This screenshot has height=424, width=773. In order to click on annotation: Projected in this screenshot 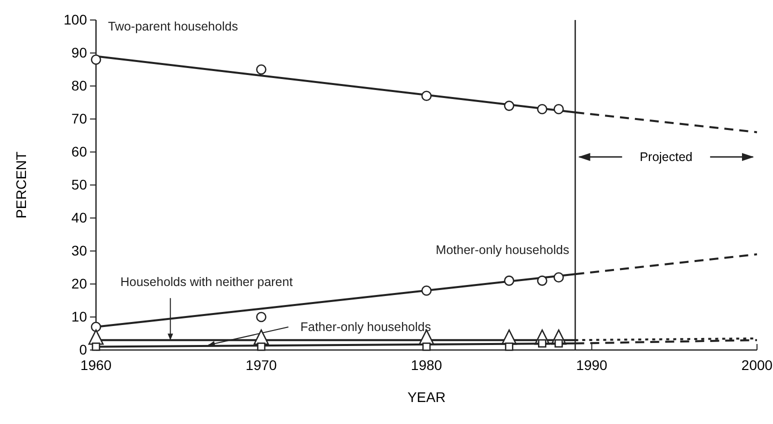, I will do `click(666, 157)`.